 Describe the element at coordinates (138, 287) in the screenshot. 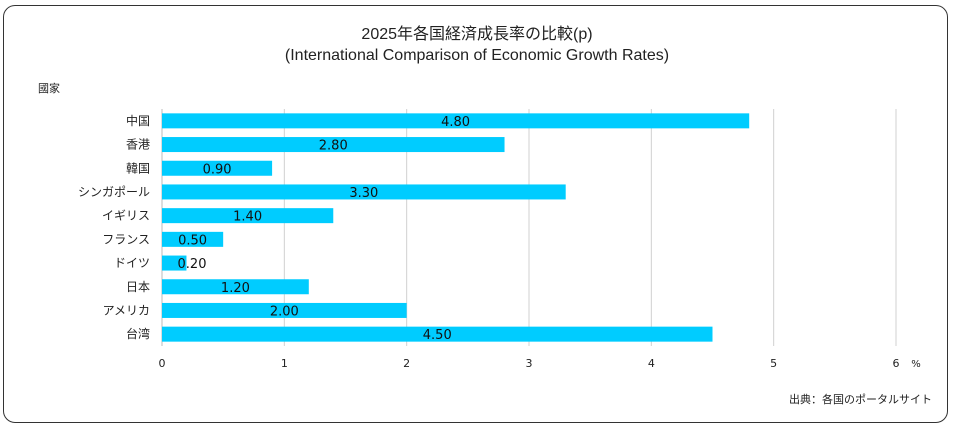

I see `category-label: 日本` at that location.